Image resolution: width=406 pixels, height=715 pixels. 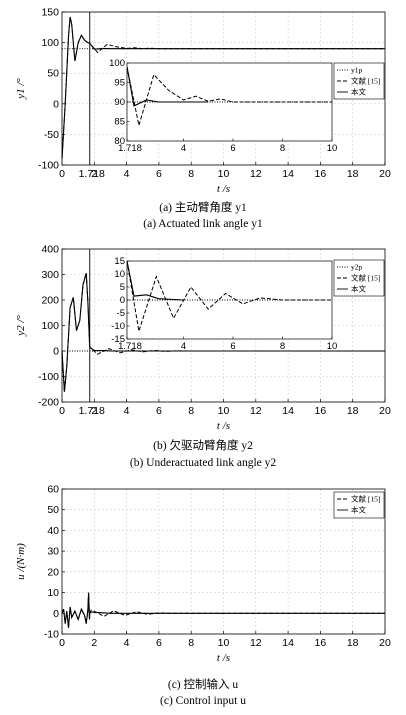 What do you see at coordinates (50, 275) in the screenshot?
I see `y-tick-label: 300` at bounding box center [50, 275].